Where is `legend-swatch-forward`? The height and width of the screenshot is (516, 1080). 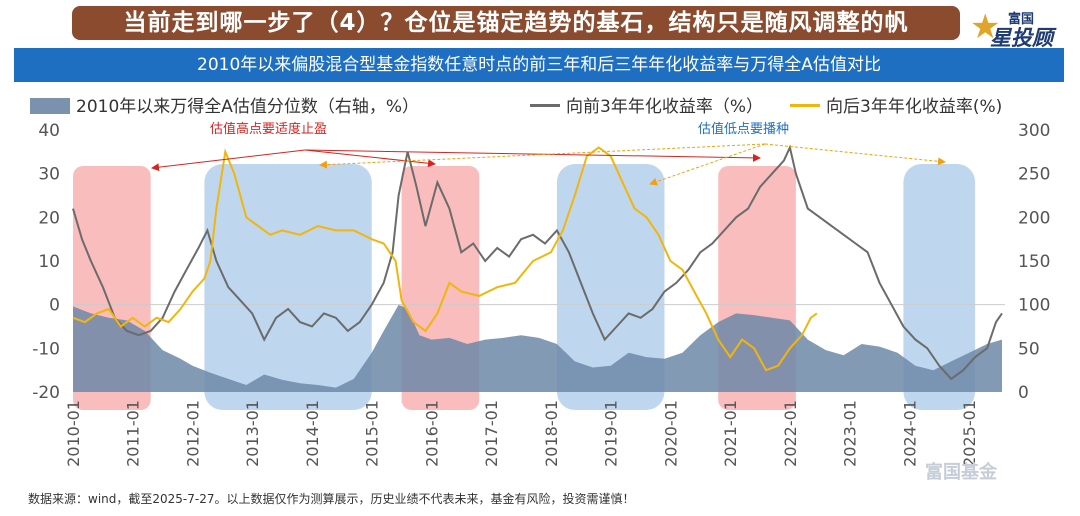 legend-swatch-forward is located at coordinates (805, 105).